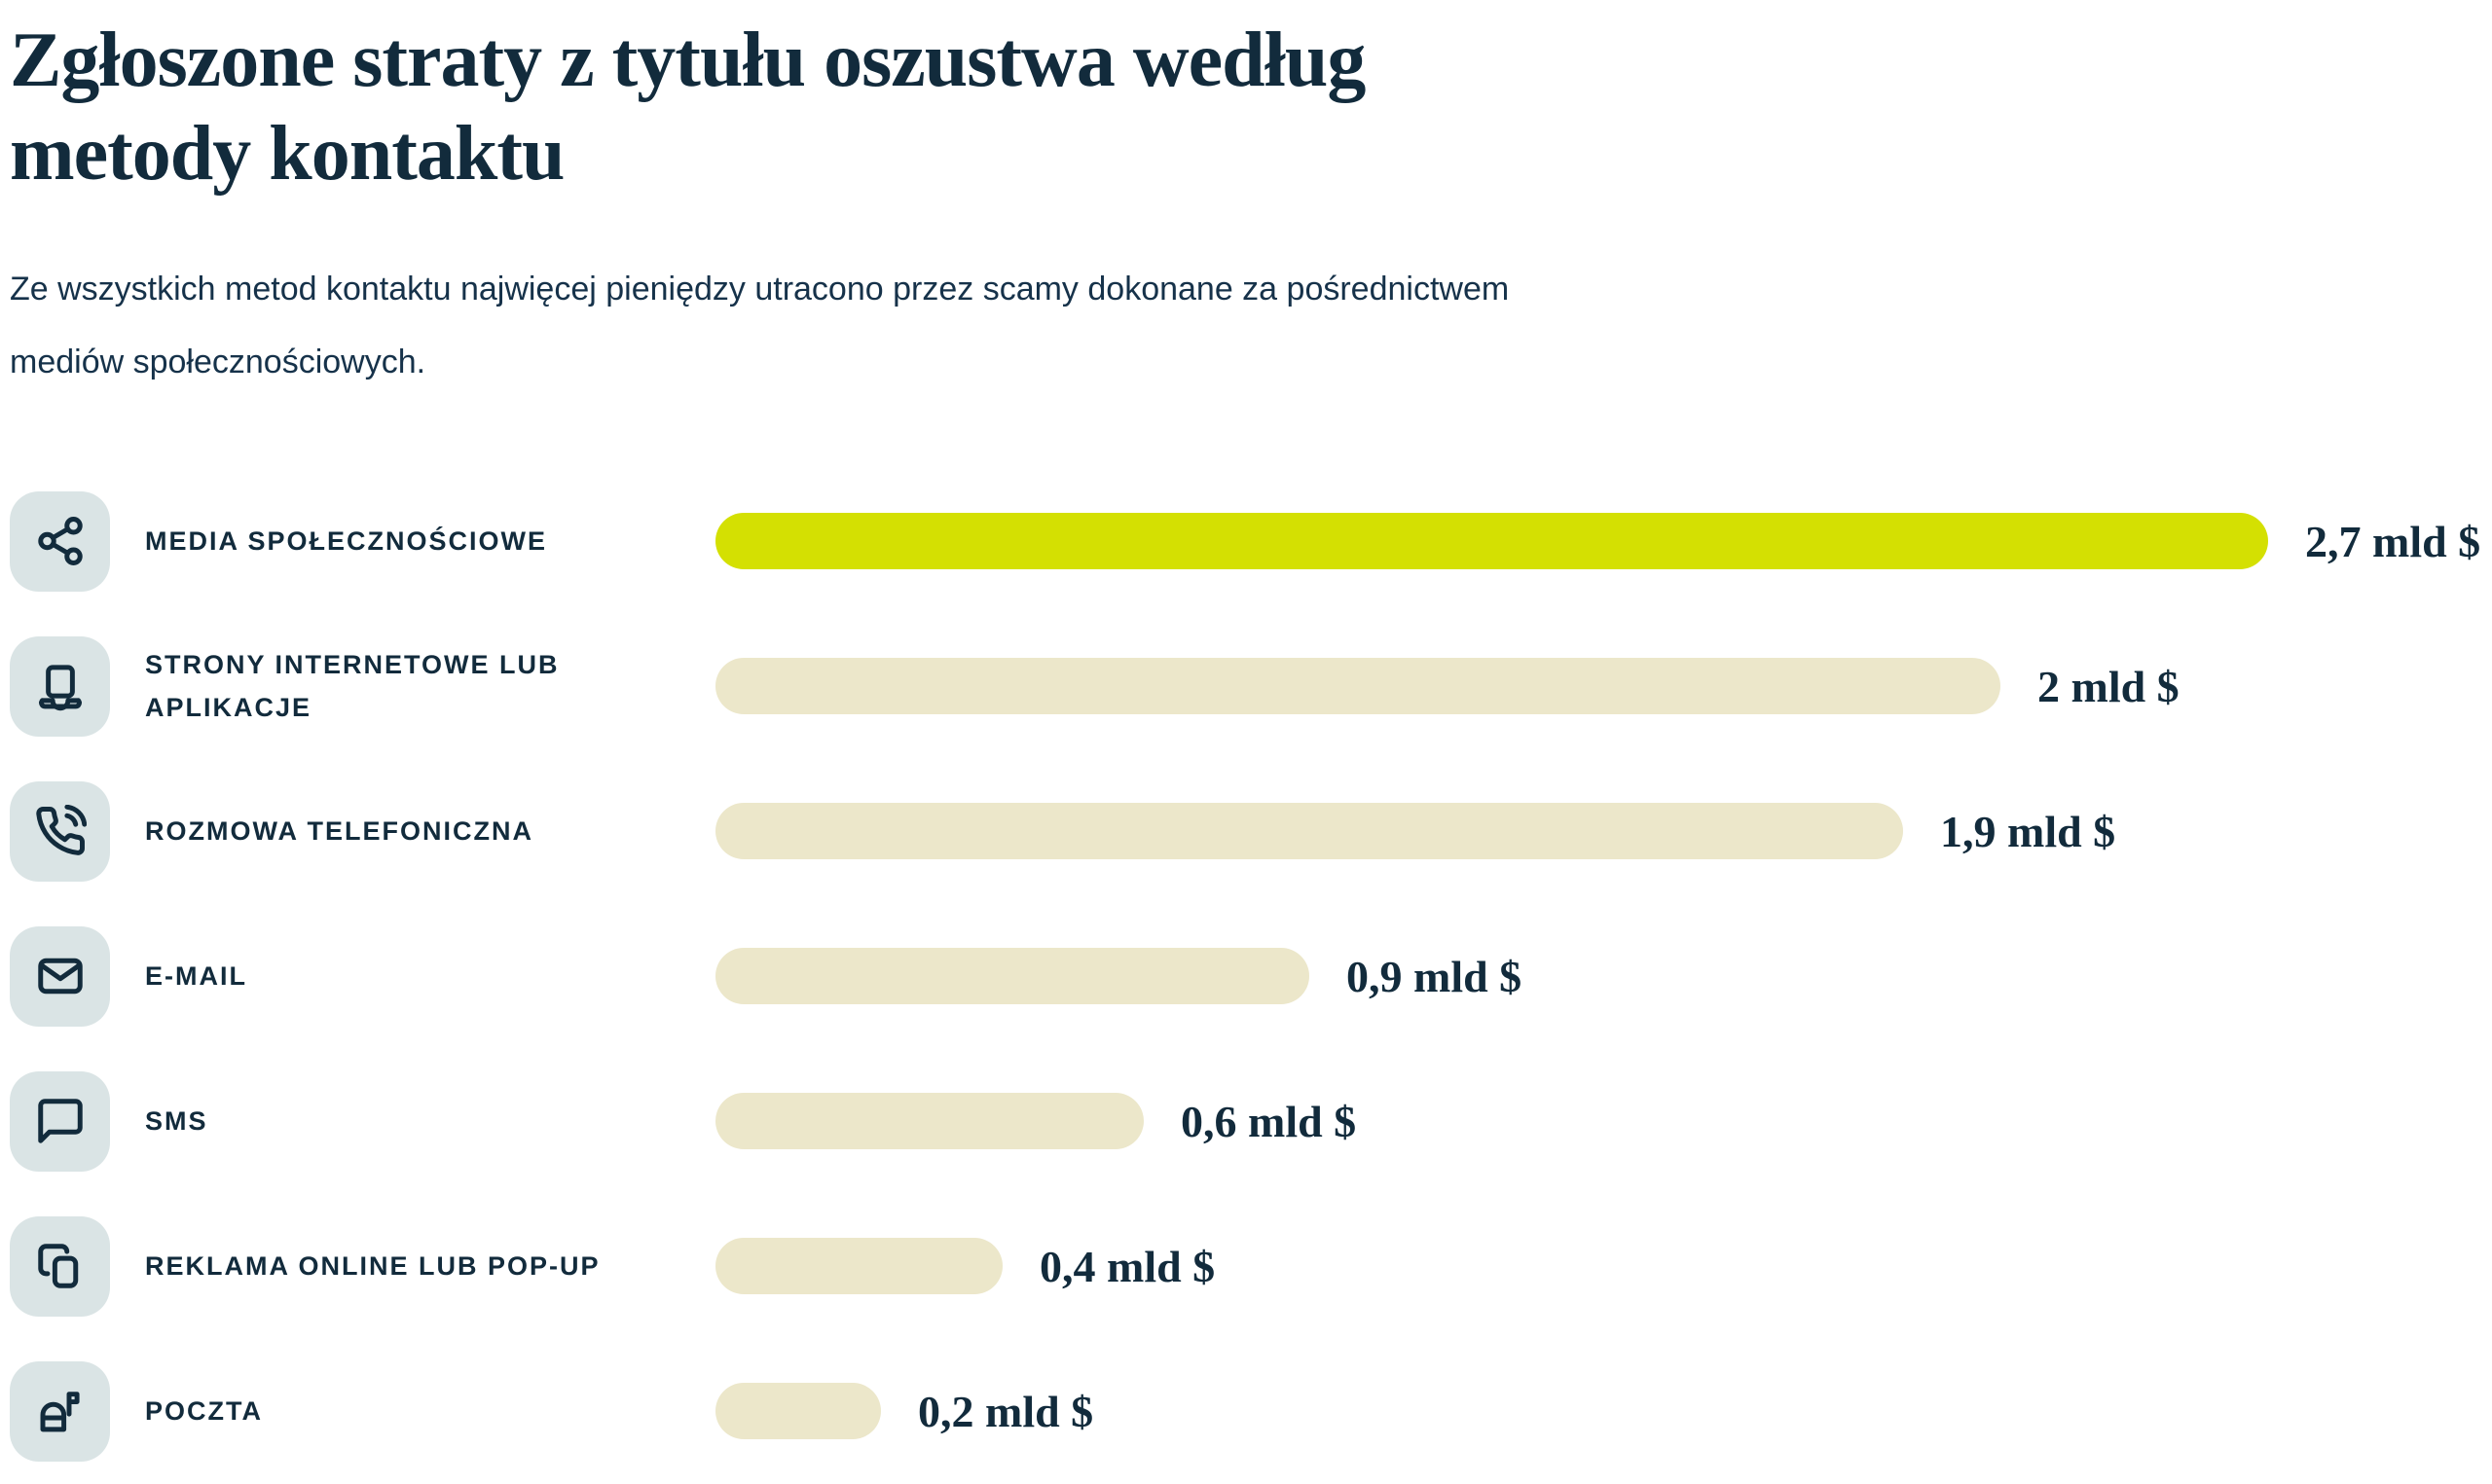 This screenshot has width=2492, height=1484. I want to click on chart-row-sms: SMS 0,6 mld $, so click(1246, 1121).